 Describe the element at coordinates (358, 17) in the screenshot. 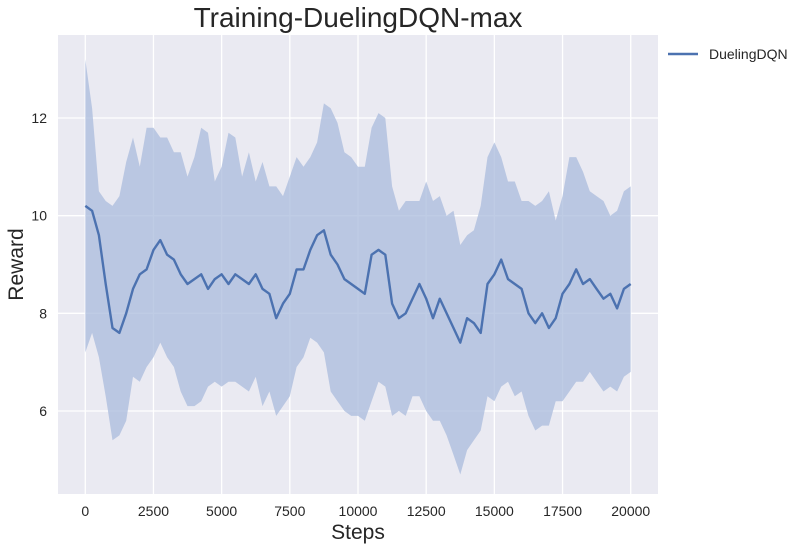

I see `chart-title: Training-DuelingDQN-max` at that location.